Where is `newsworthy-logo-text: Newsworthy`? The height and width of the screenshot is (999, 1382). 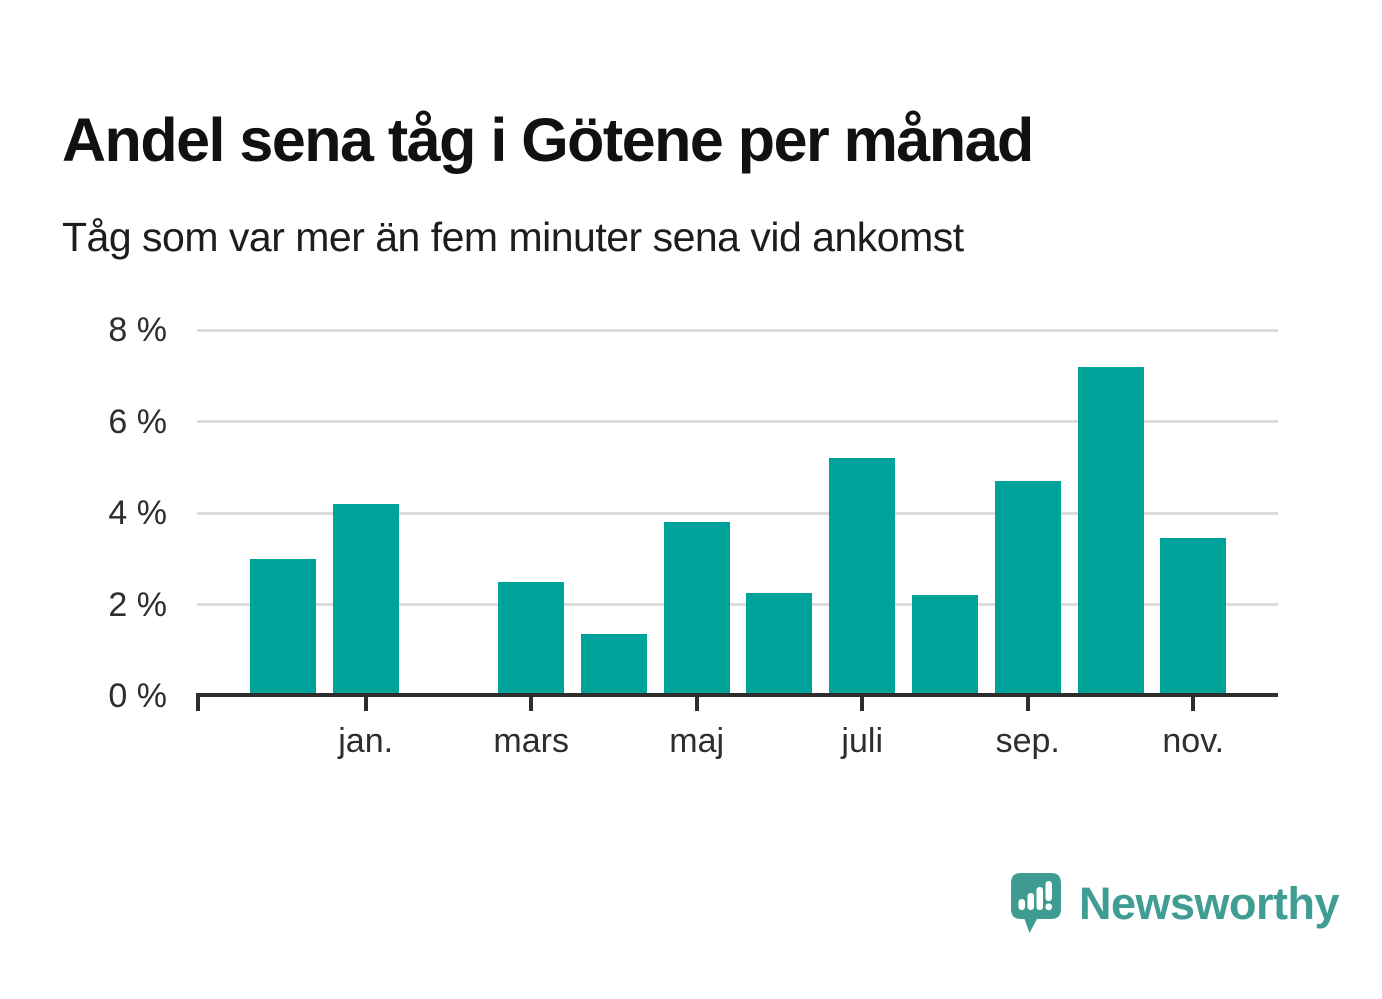
newsworthy-logo-text: Newsworthy is located at coordinates (1209, 903).